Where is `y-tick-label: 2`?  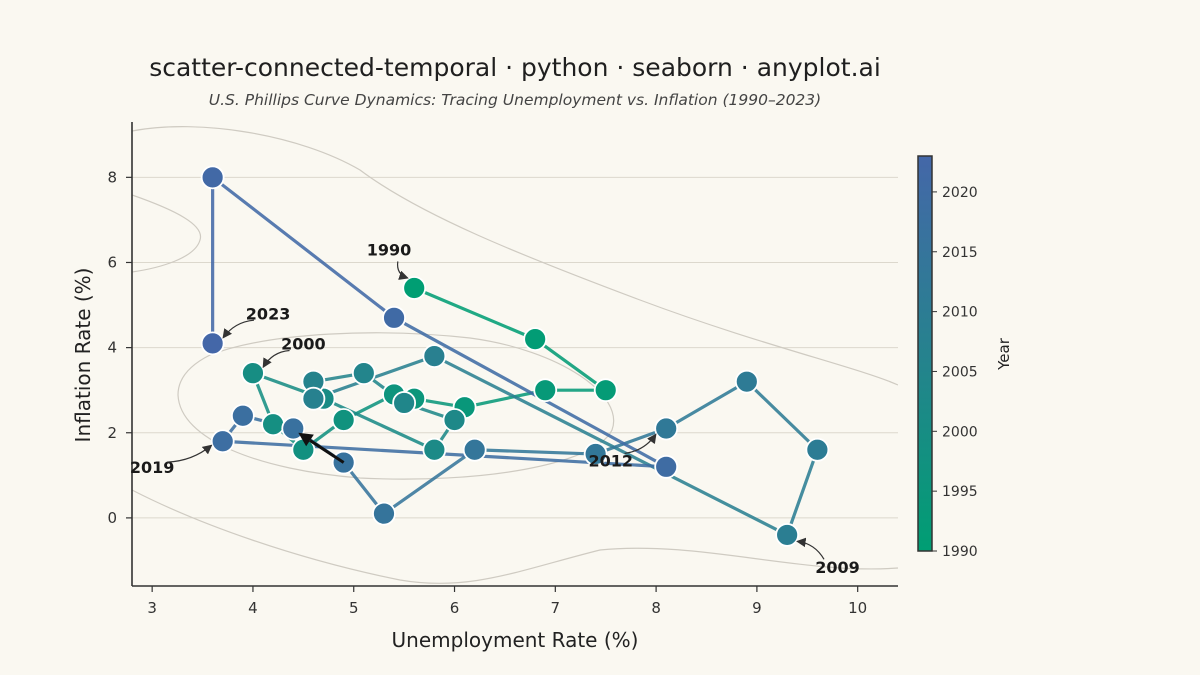
y-tick-label: 2 is located at coordinates (112, 433).